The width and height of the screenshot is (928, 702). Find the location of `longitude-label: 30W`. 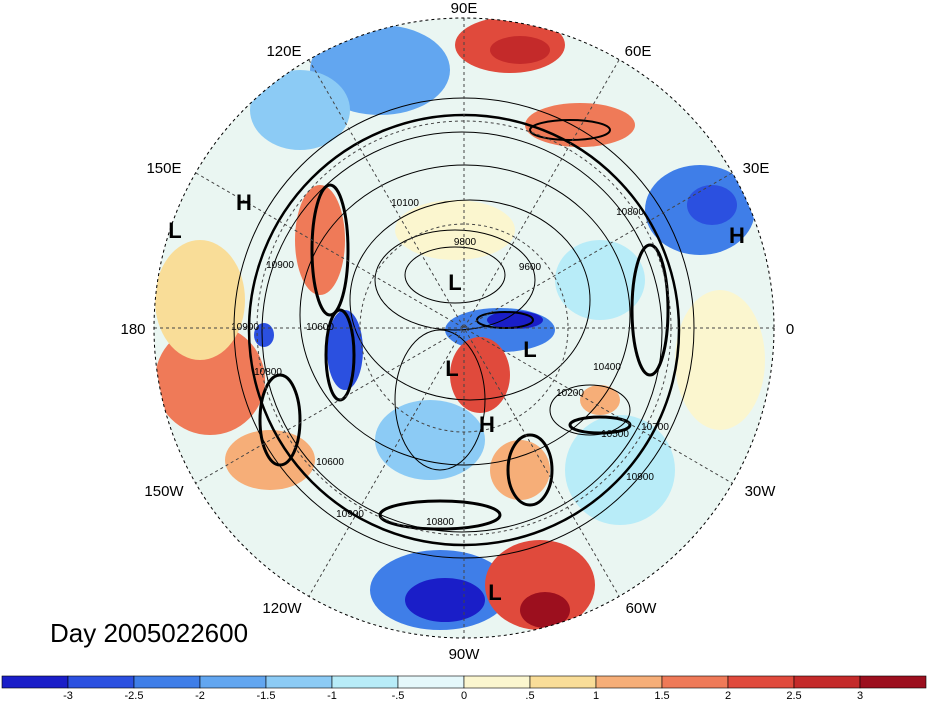

longitude-label: 30W is located at coordinates (761, 491).